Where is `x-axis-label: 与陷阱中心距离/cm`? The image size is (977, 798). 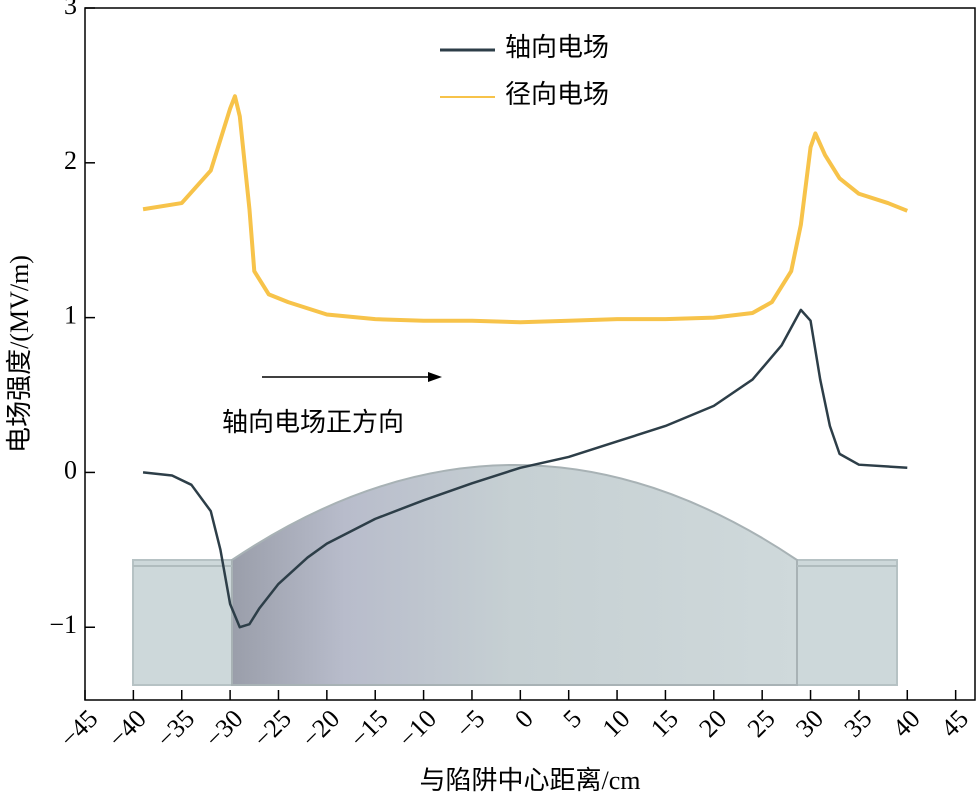
x-axis-label: 与陷阱中心距离/cm is located at coordinates (530, 780).